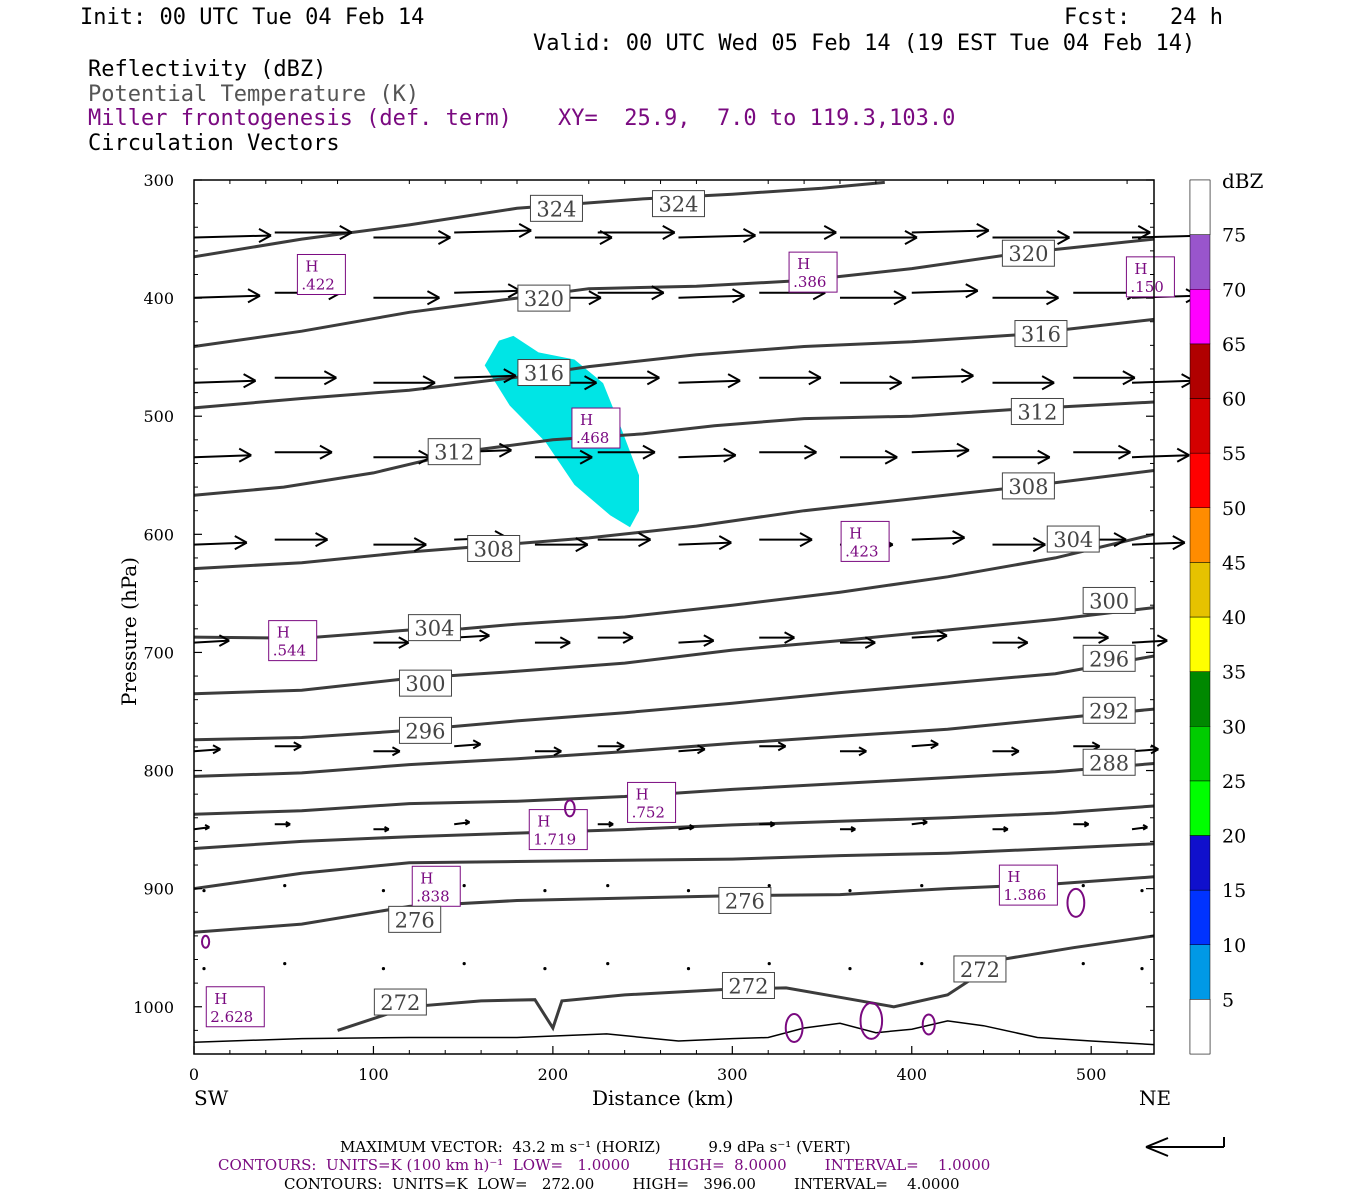  What do you see at coordinates (1109, 763) in the screenshot?
I see `svg-text: 288` at bounding box center [1109, 763].